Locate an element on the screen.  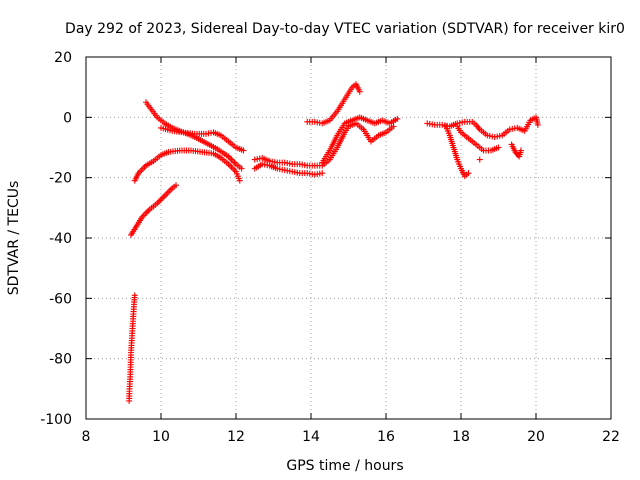
y-tick-label: 0 is located at coordinates (67, 118).